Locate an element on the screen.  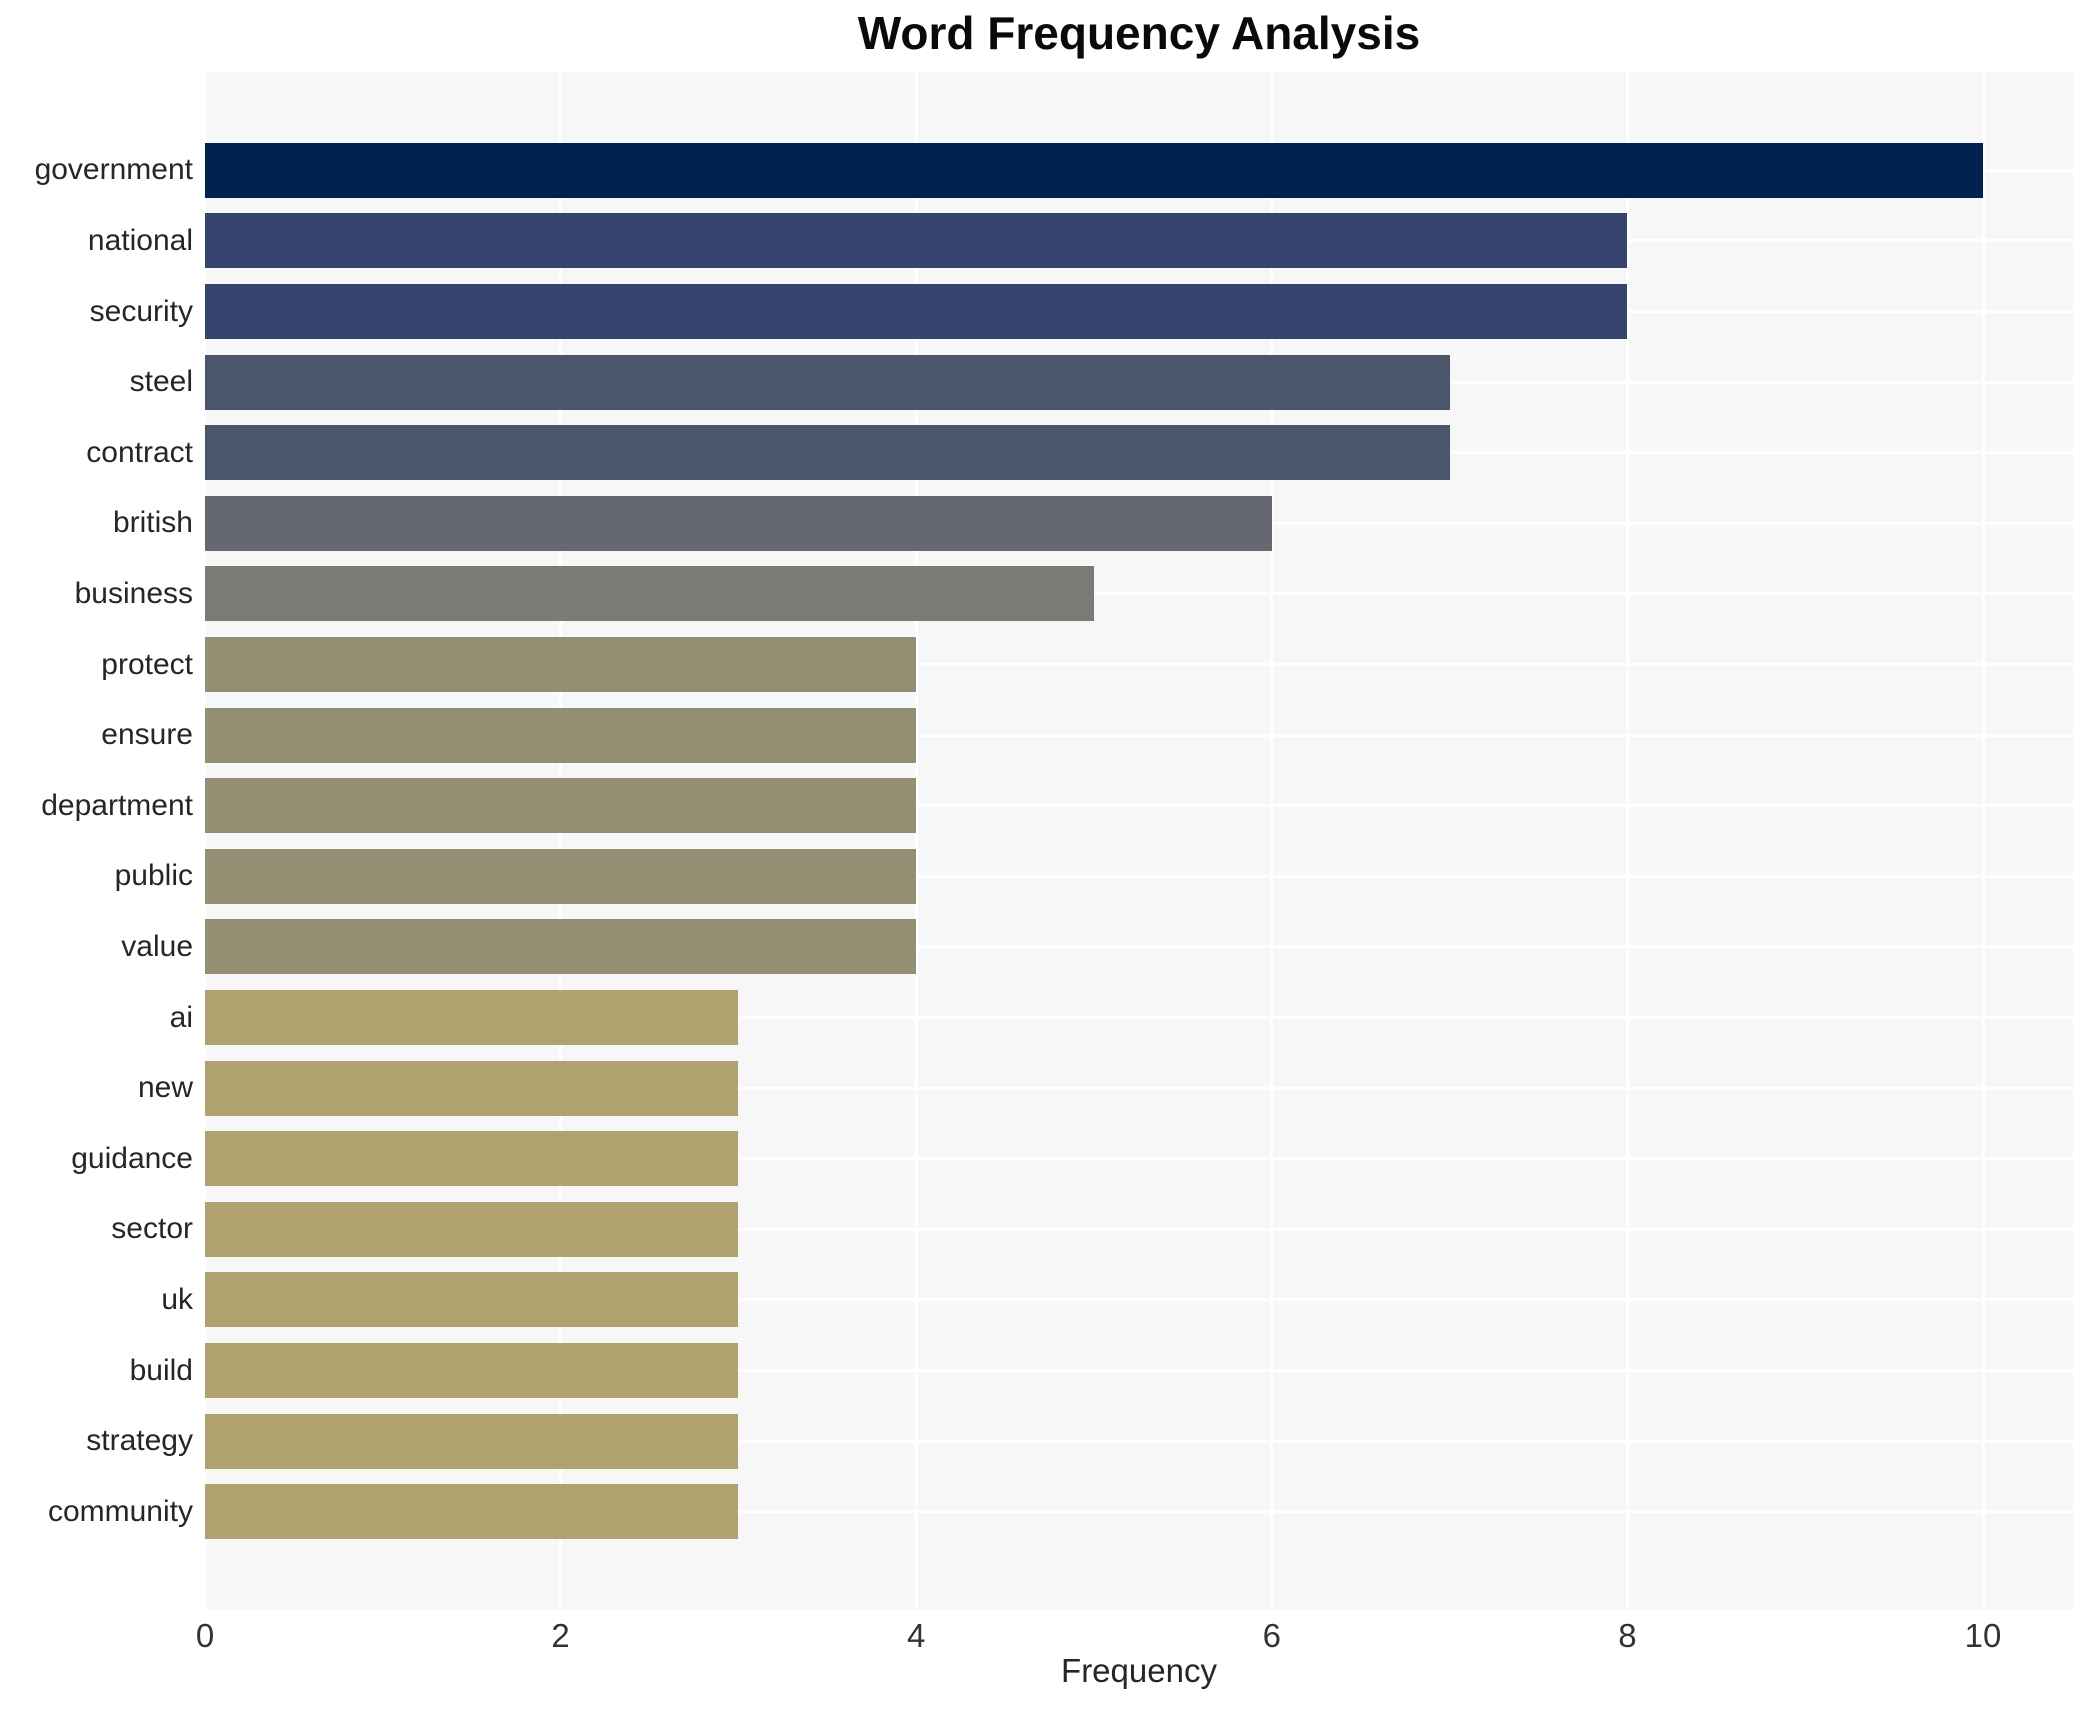
x-tick-label: 10 is located at coordinates (1983, 1635).